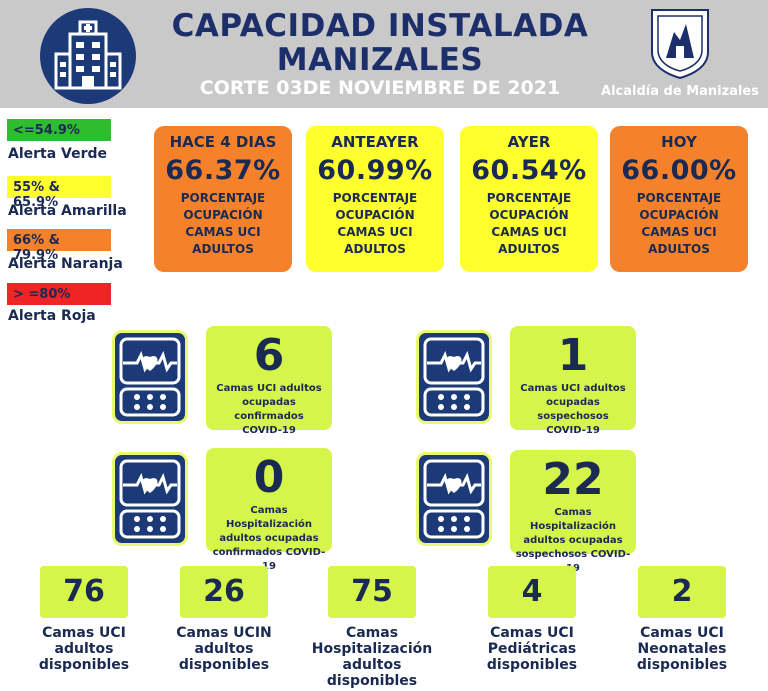 The width and height of the screenshot is (768, 691). What do you see at coordinates (679, 142) in the screenshot?
I see `card-title: HOY` at bounding box center [679, 142].